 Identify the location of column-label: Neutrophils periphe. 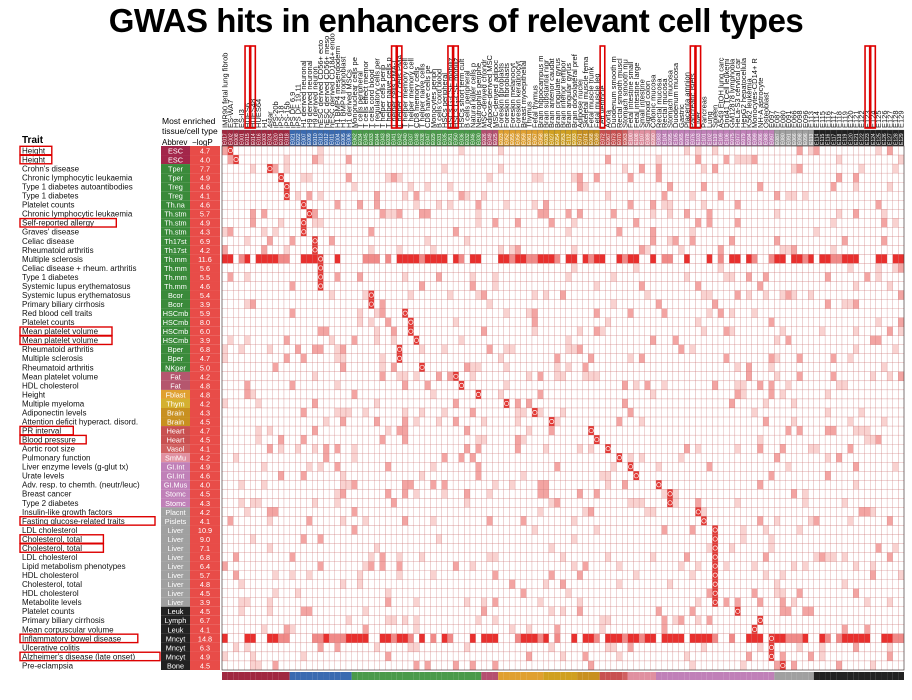
(478, 95).